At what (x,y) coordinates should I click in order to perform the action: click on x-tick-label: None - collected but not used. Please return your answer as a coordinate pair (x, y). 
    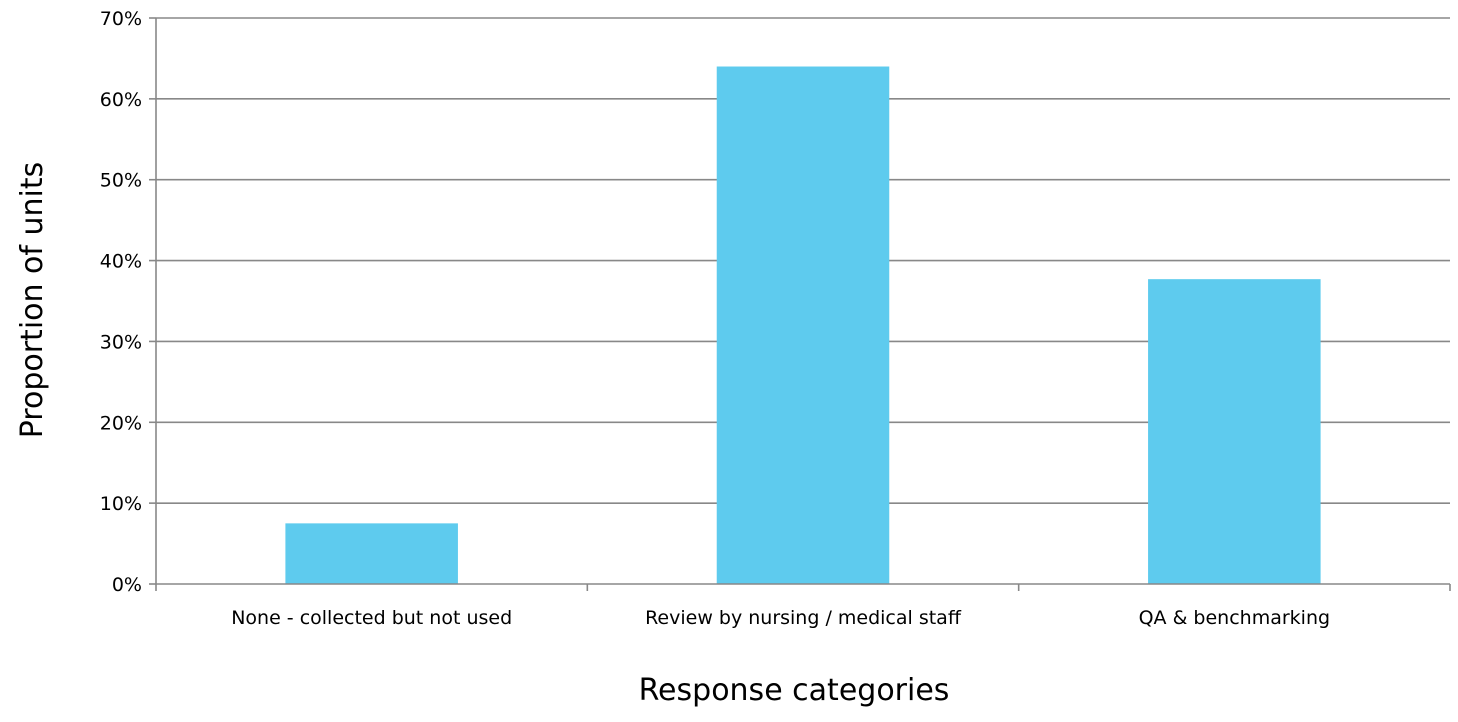
    Looking at the image, I should click on (371, 618).